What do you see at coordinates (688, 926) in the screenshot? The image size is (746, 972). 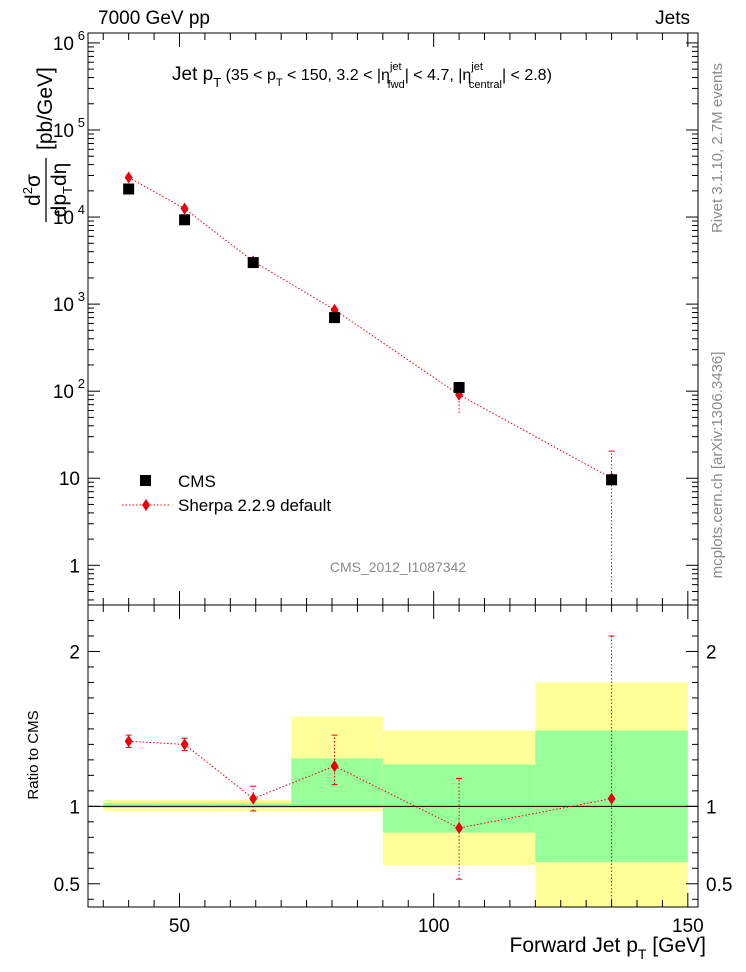 I see `x-tick-label: 150` at bounding box center [688, 926].